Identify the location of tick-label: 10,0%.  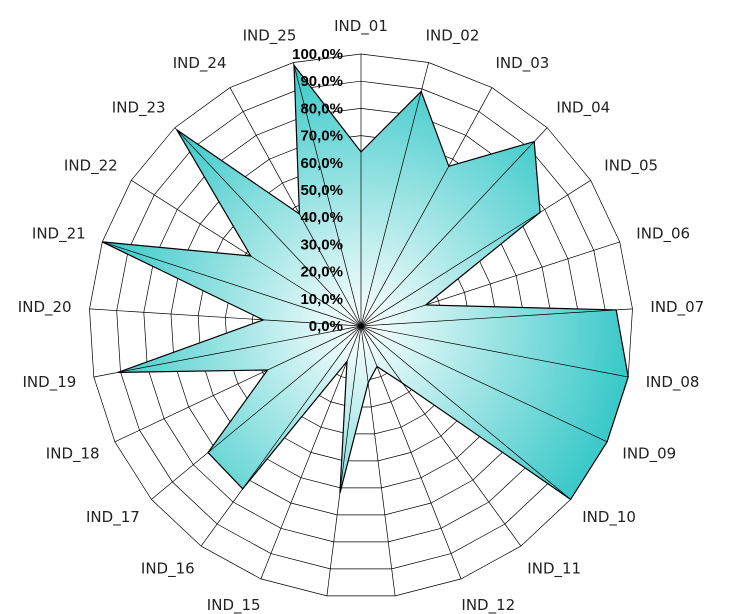
(321, 299).